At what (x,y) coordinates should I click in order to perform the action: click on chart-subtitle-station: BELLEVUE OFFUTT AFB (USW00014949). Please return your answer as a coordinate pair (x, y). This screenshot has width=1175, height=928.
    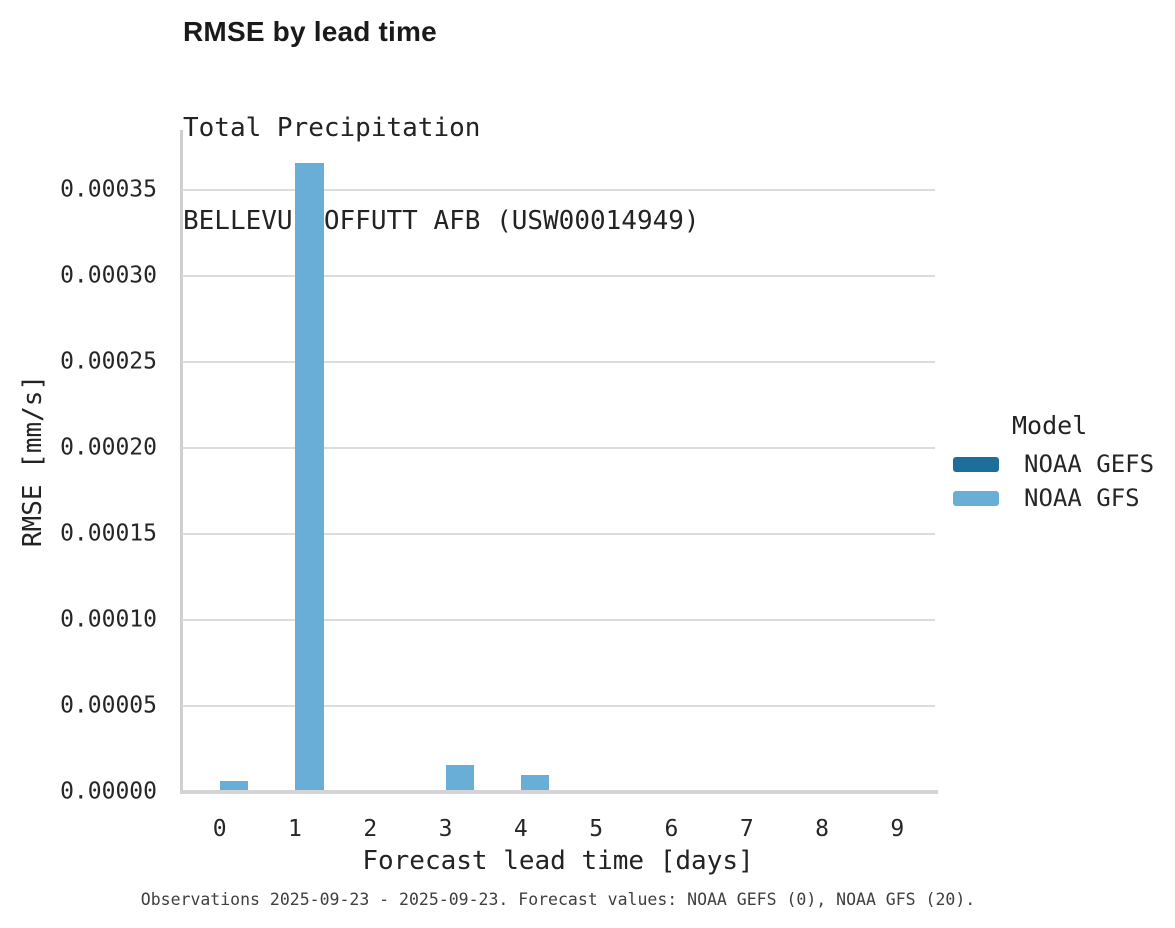
    Looking at the image, I should click on (441, 221).